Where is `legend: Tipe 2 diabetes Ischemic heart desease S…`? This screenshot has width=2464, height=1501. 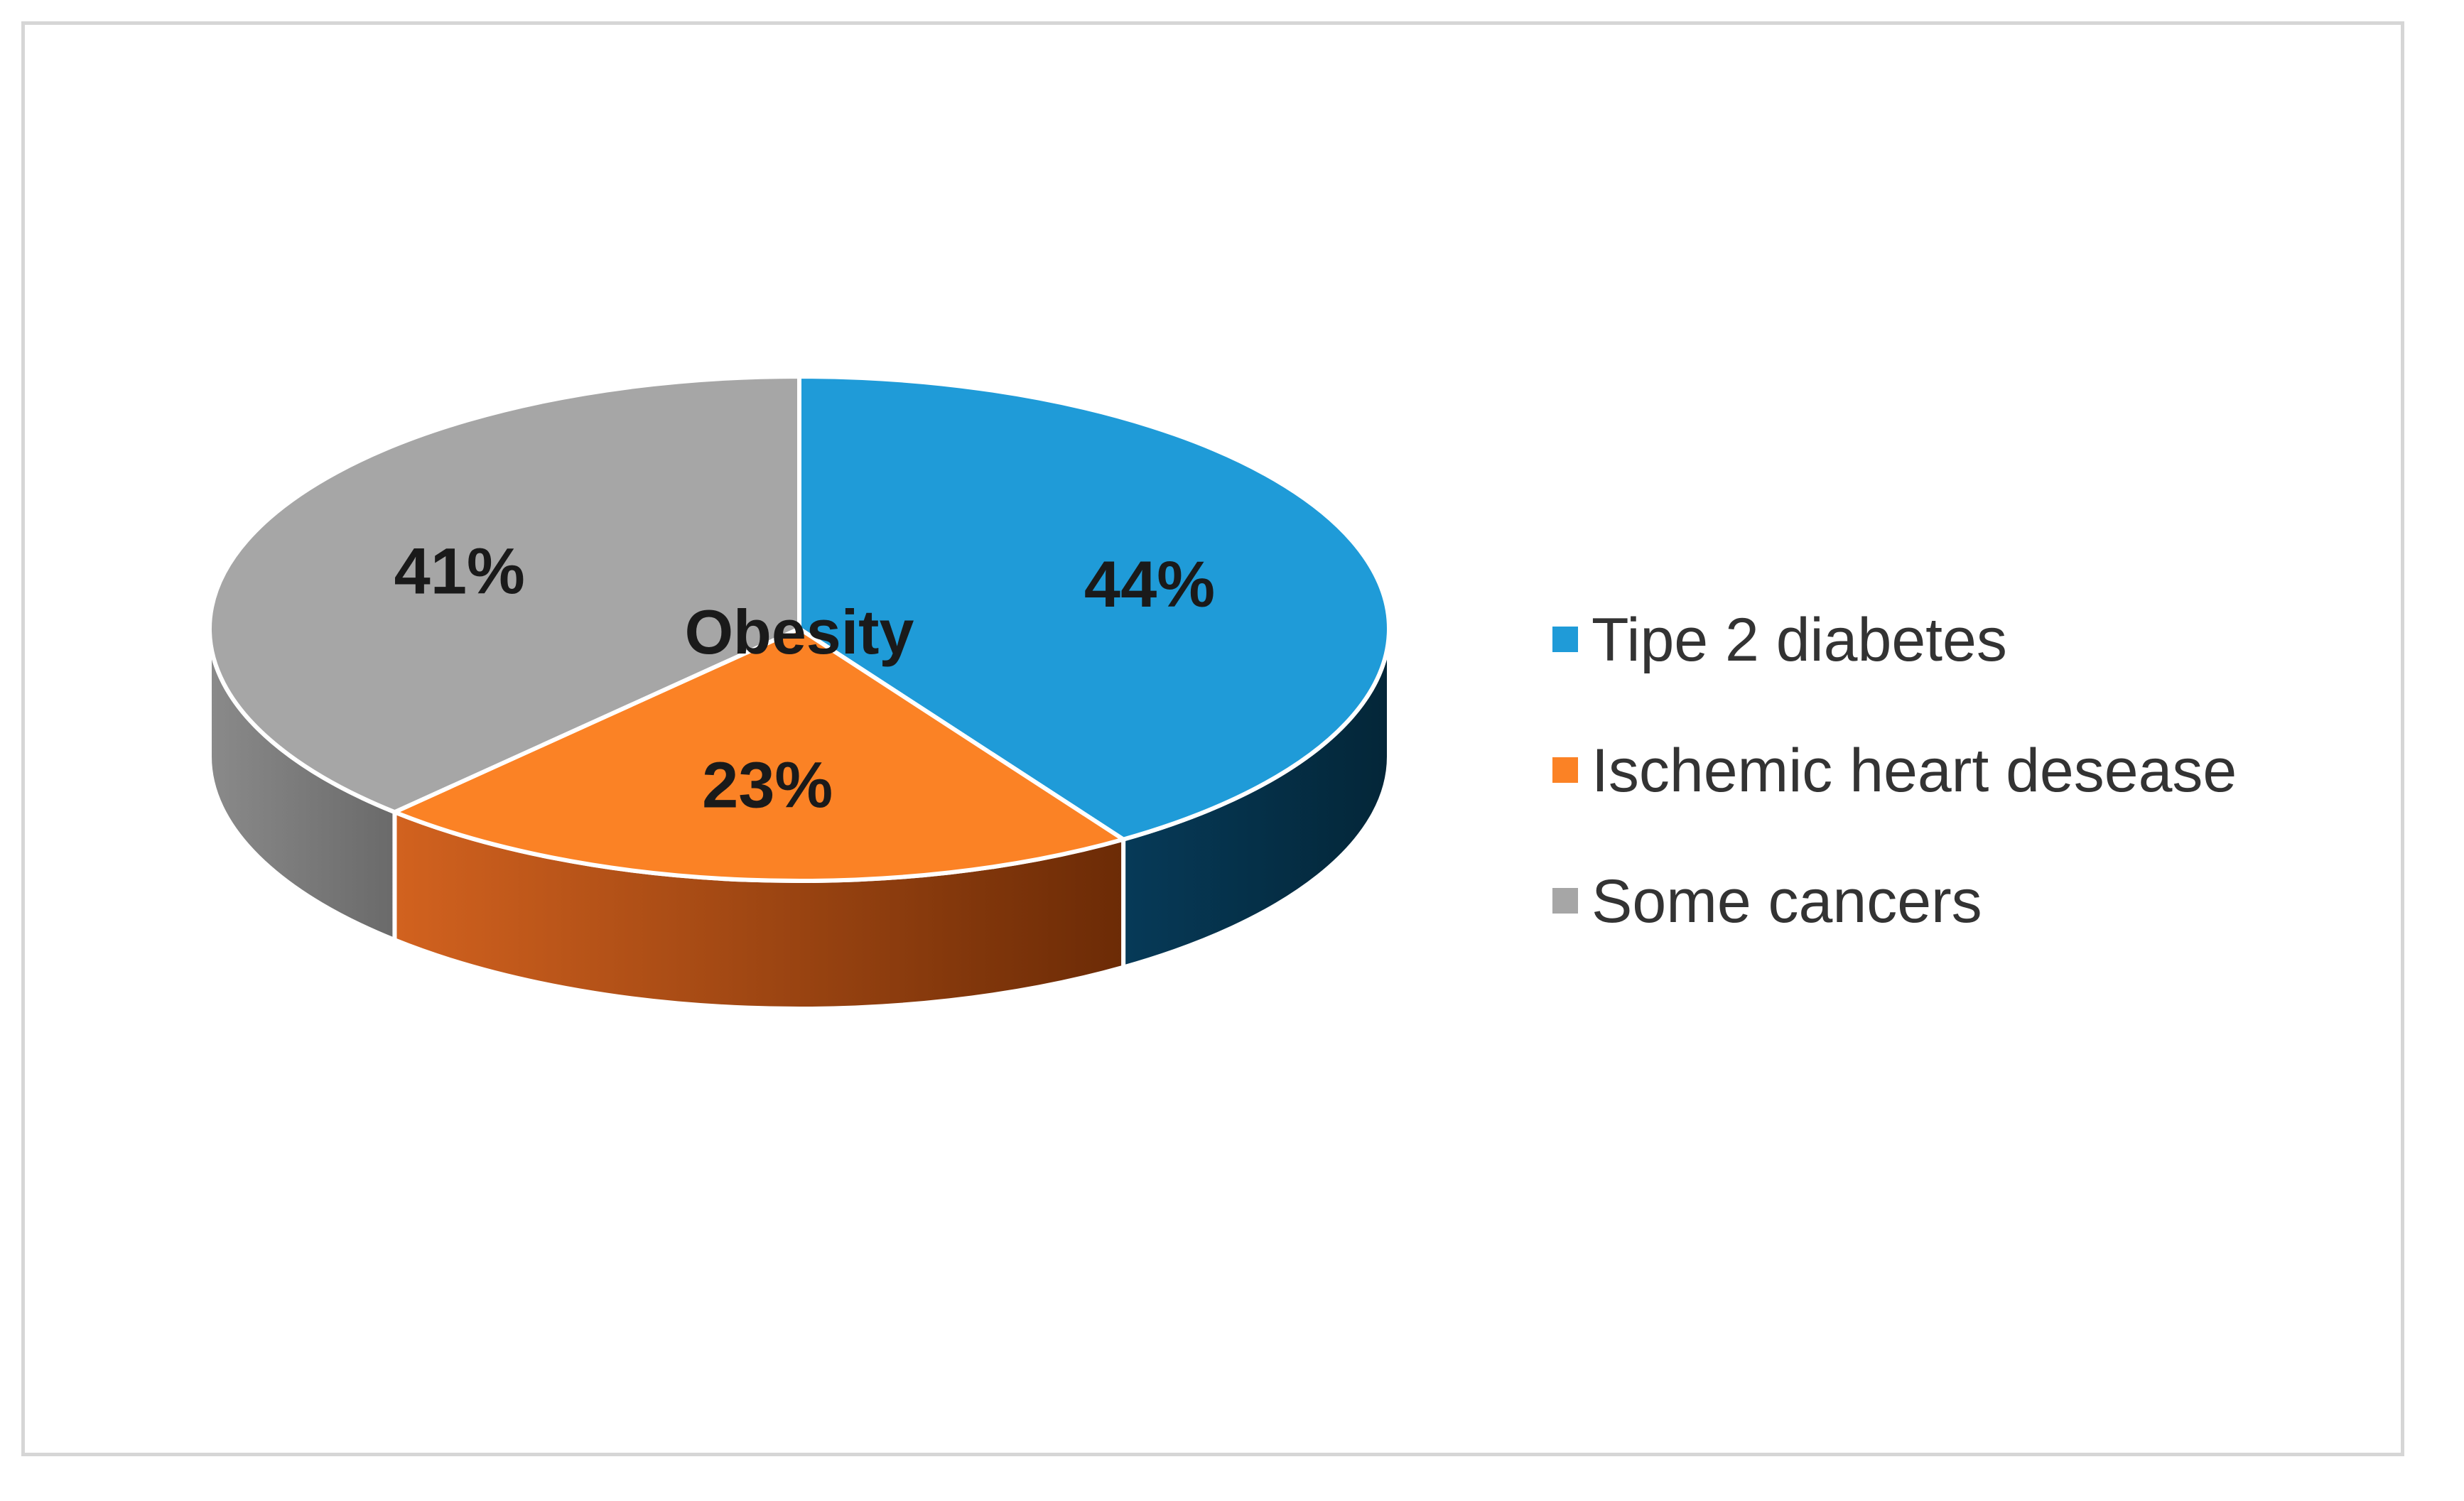 legend: Tipe 2 diabetes Ischemic heart desease S… is located at coordinates (1895, 771).